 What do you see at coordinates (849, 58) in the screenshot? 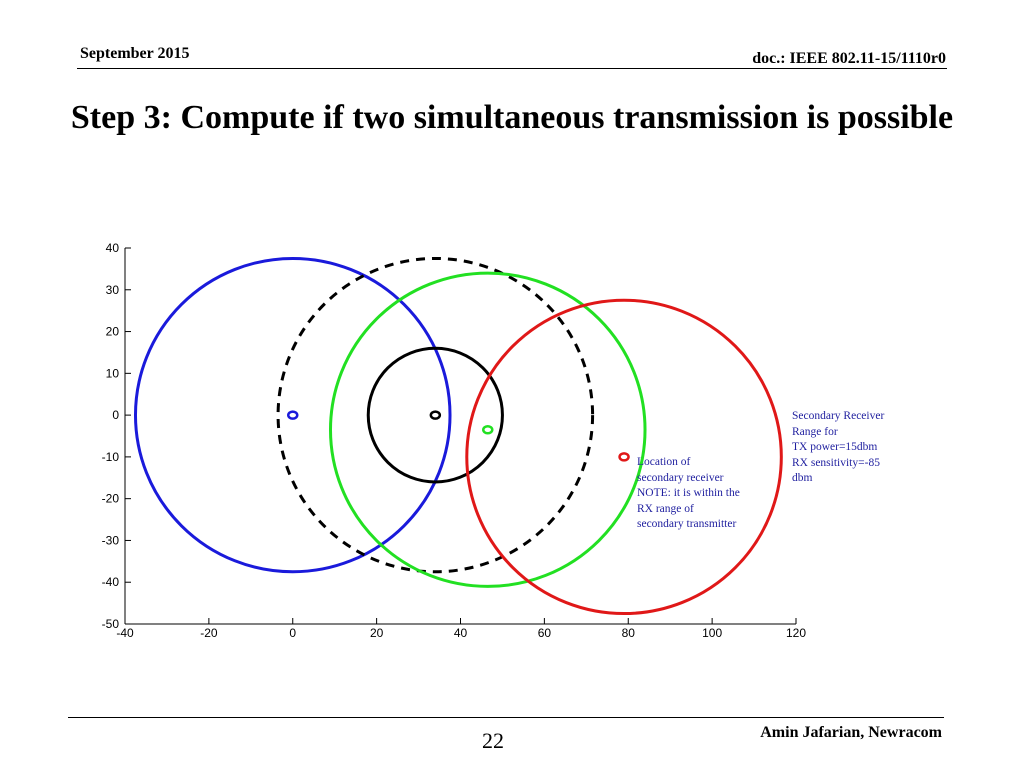
I see `header-doc-id: doc.: IEEE 802.11-15/1110r0` at bounding box center [849, 58].